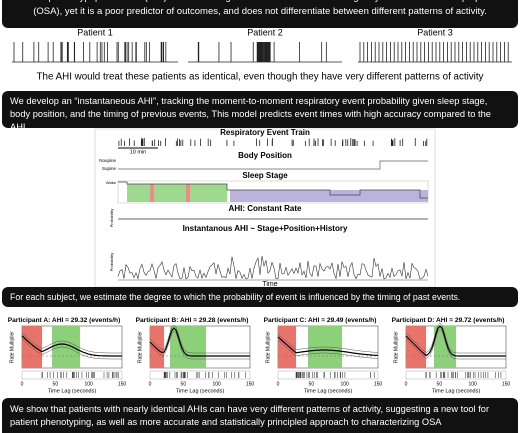 This screenshot has height=433, width=520. I want to click on hypnogram, so click(273, 190).